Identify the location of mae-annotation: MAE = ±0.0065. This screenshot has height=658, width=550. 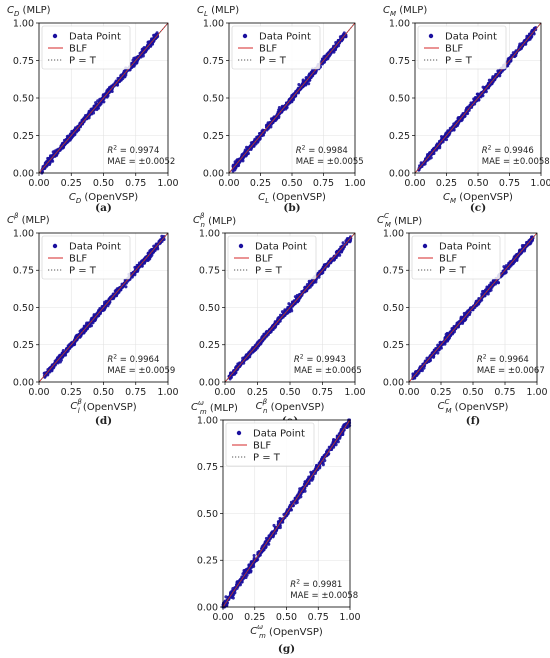
(328, 371).